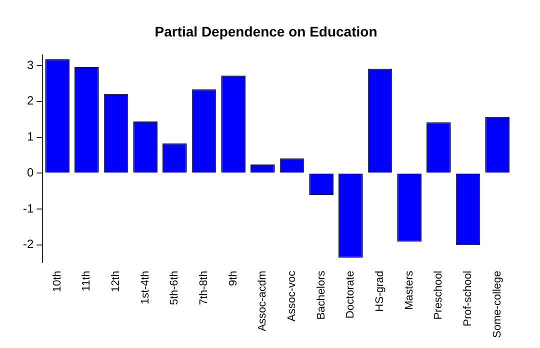 The width and height of the screenshot is (540, 348). What do you see at coordinates (380, 291) in the screenshot?
I see `x-tick-label: HS-grad` at bounding box center [380, 291].